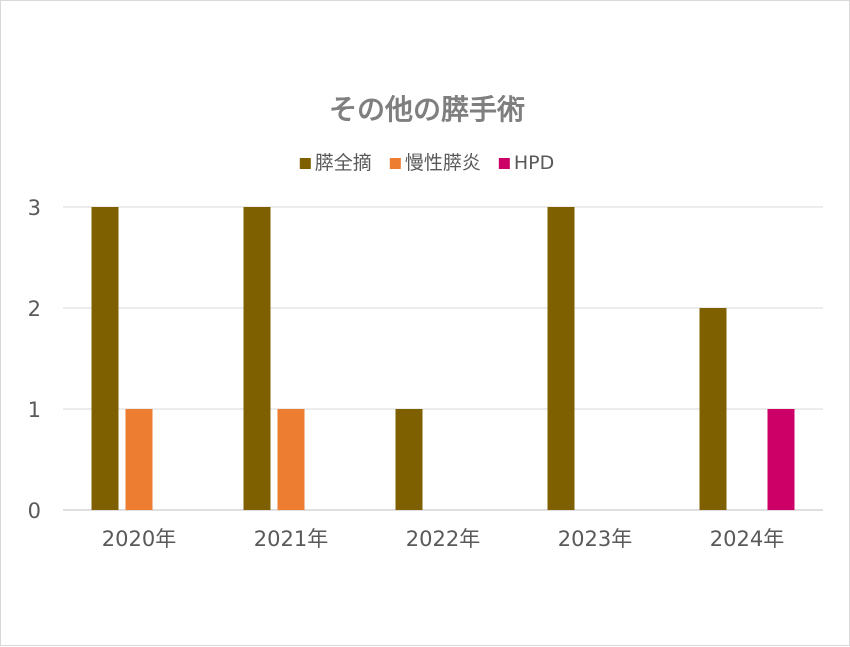 Image resolution: width=850 pixels, height=647 pixels. I want to click on legend: 膵全摘 慢性膵炎 HPD, so click(426, 163).